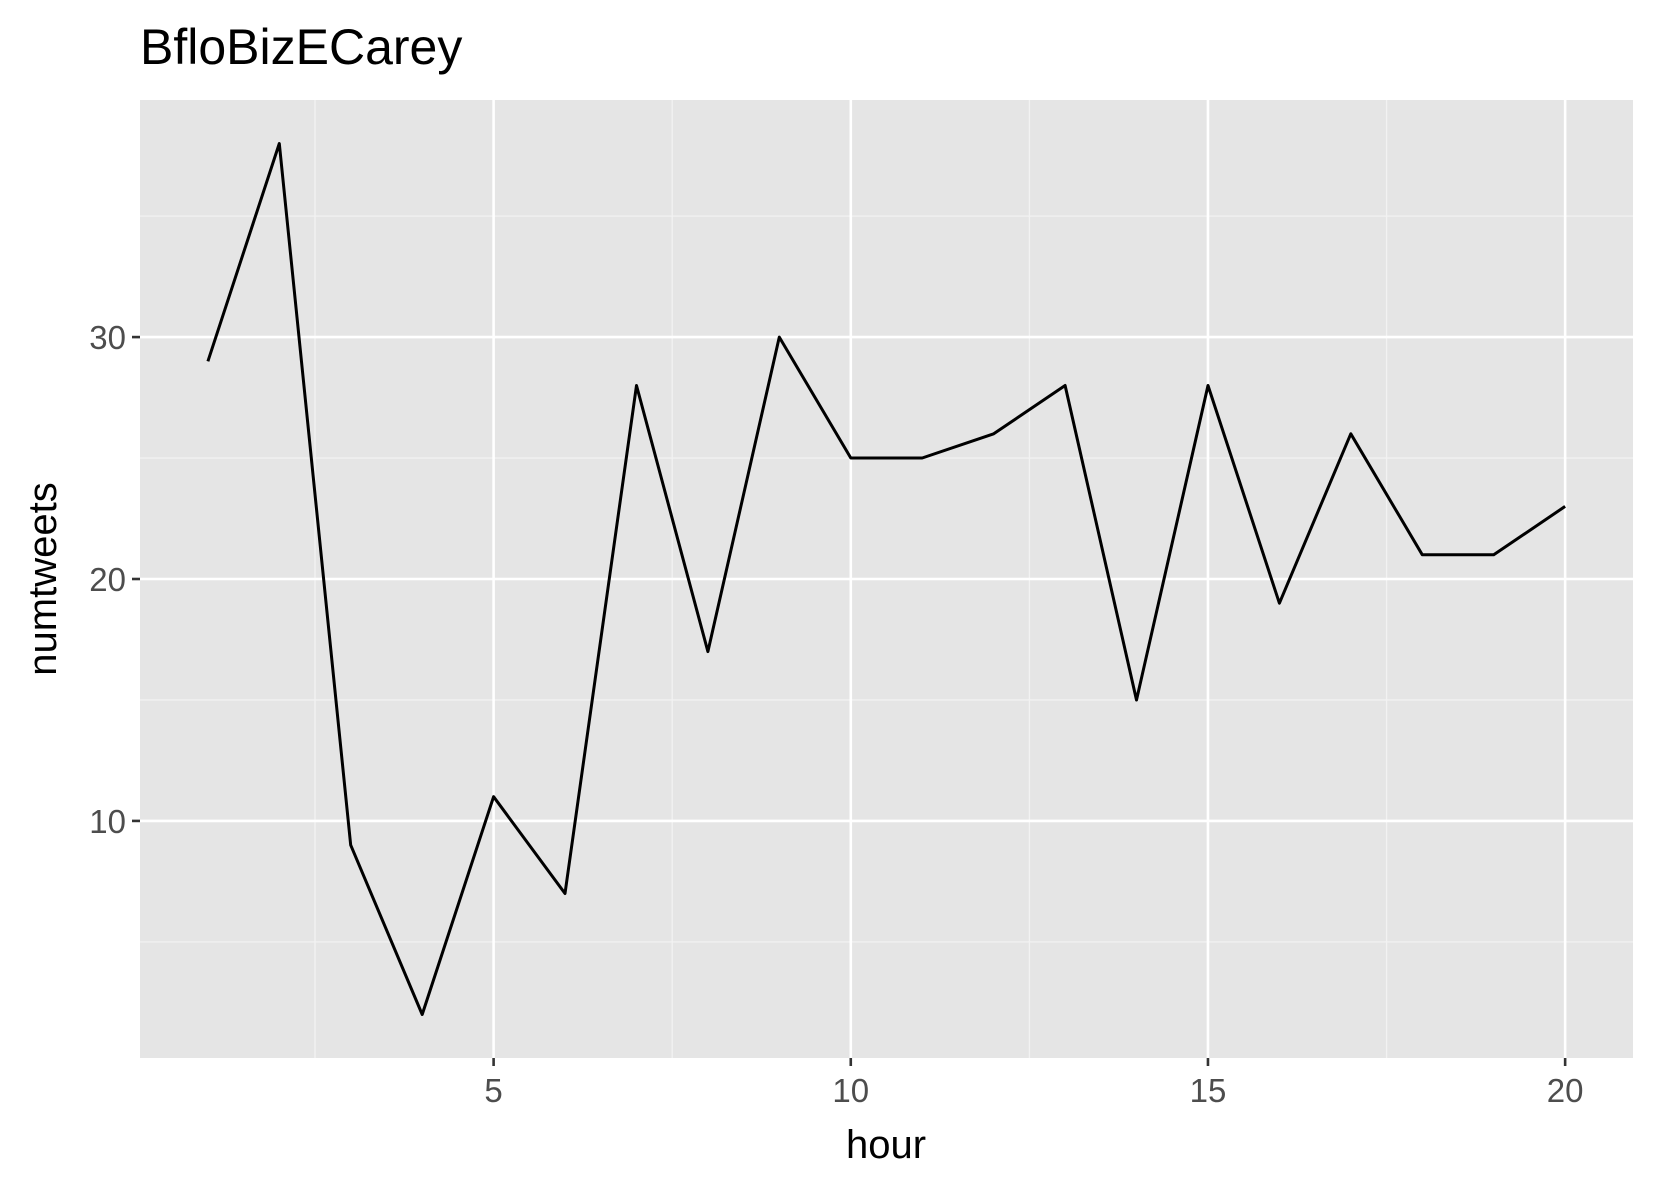 This screenshot has width=1653, height=1181. I want to click on y-tick-label: 20, so click(107, 579).